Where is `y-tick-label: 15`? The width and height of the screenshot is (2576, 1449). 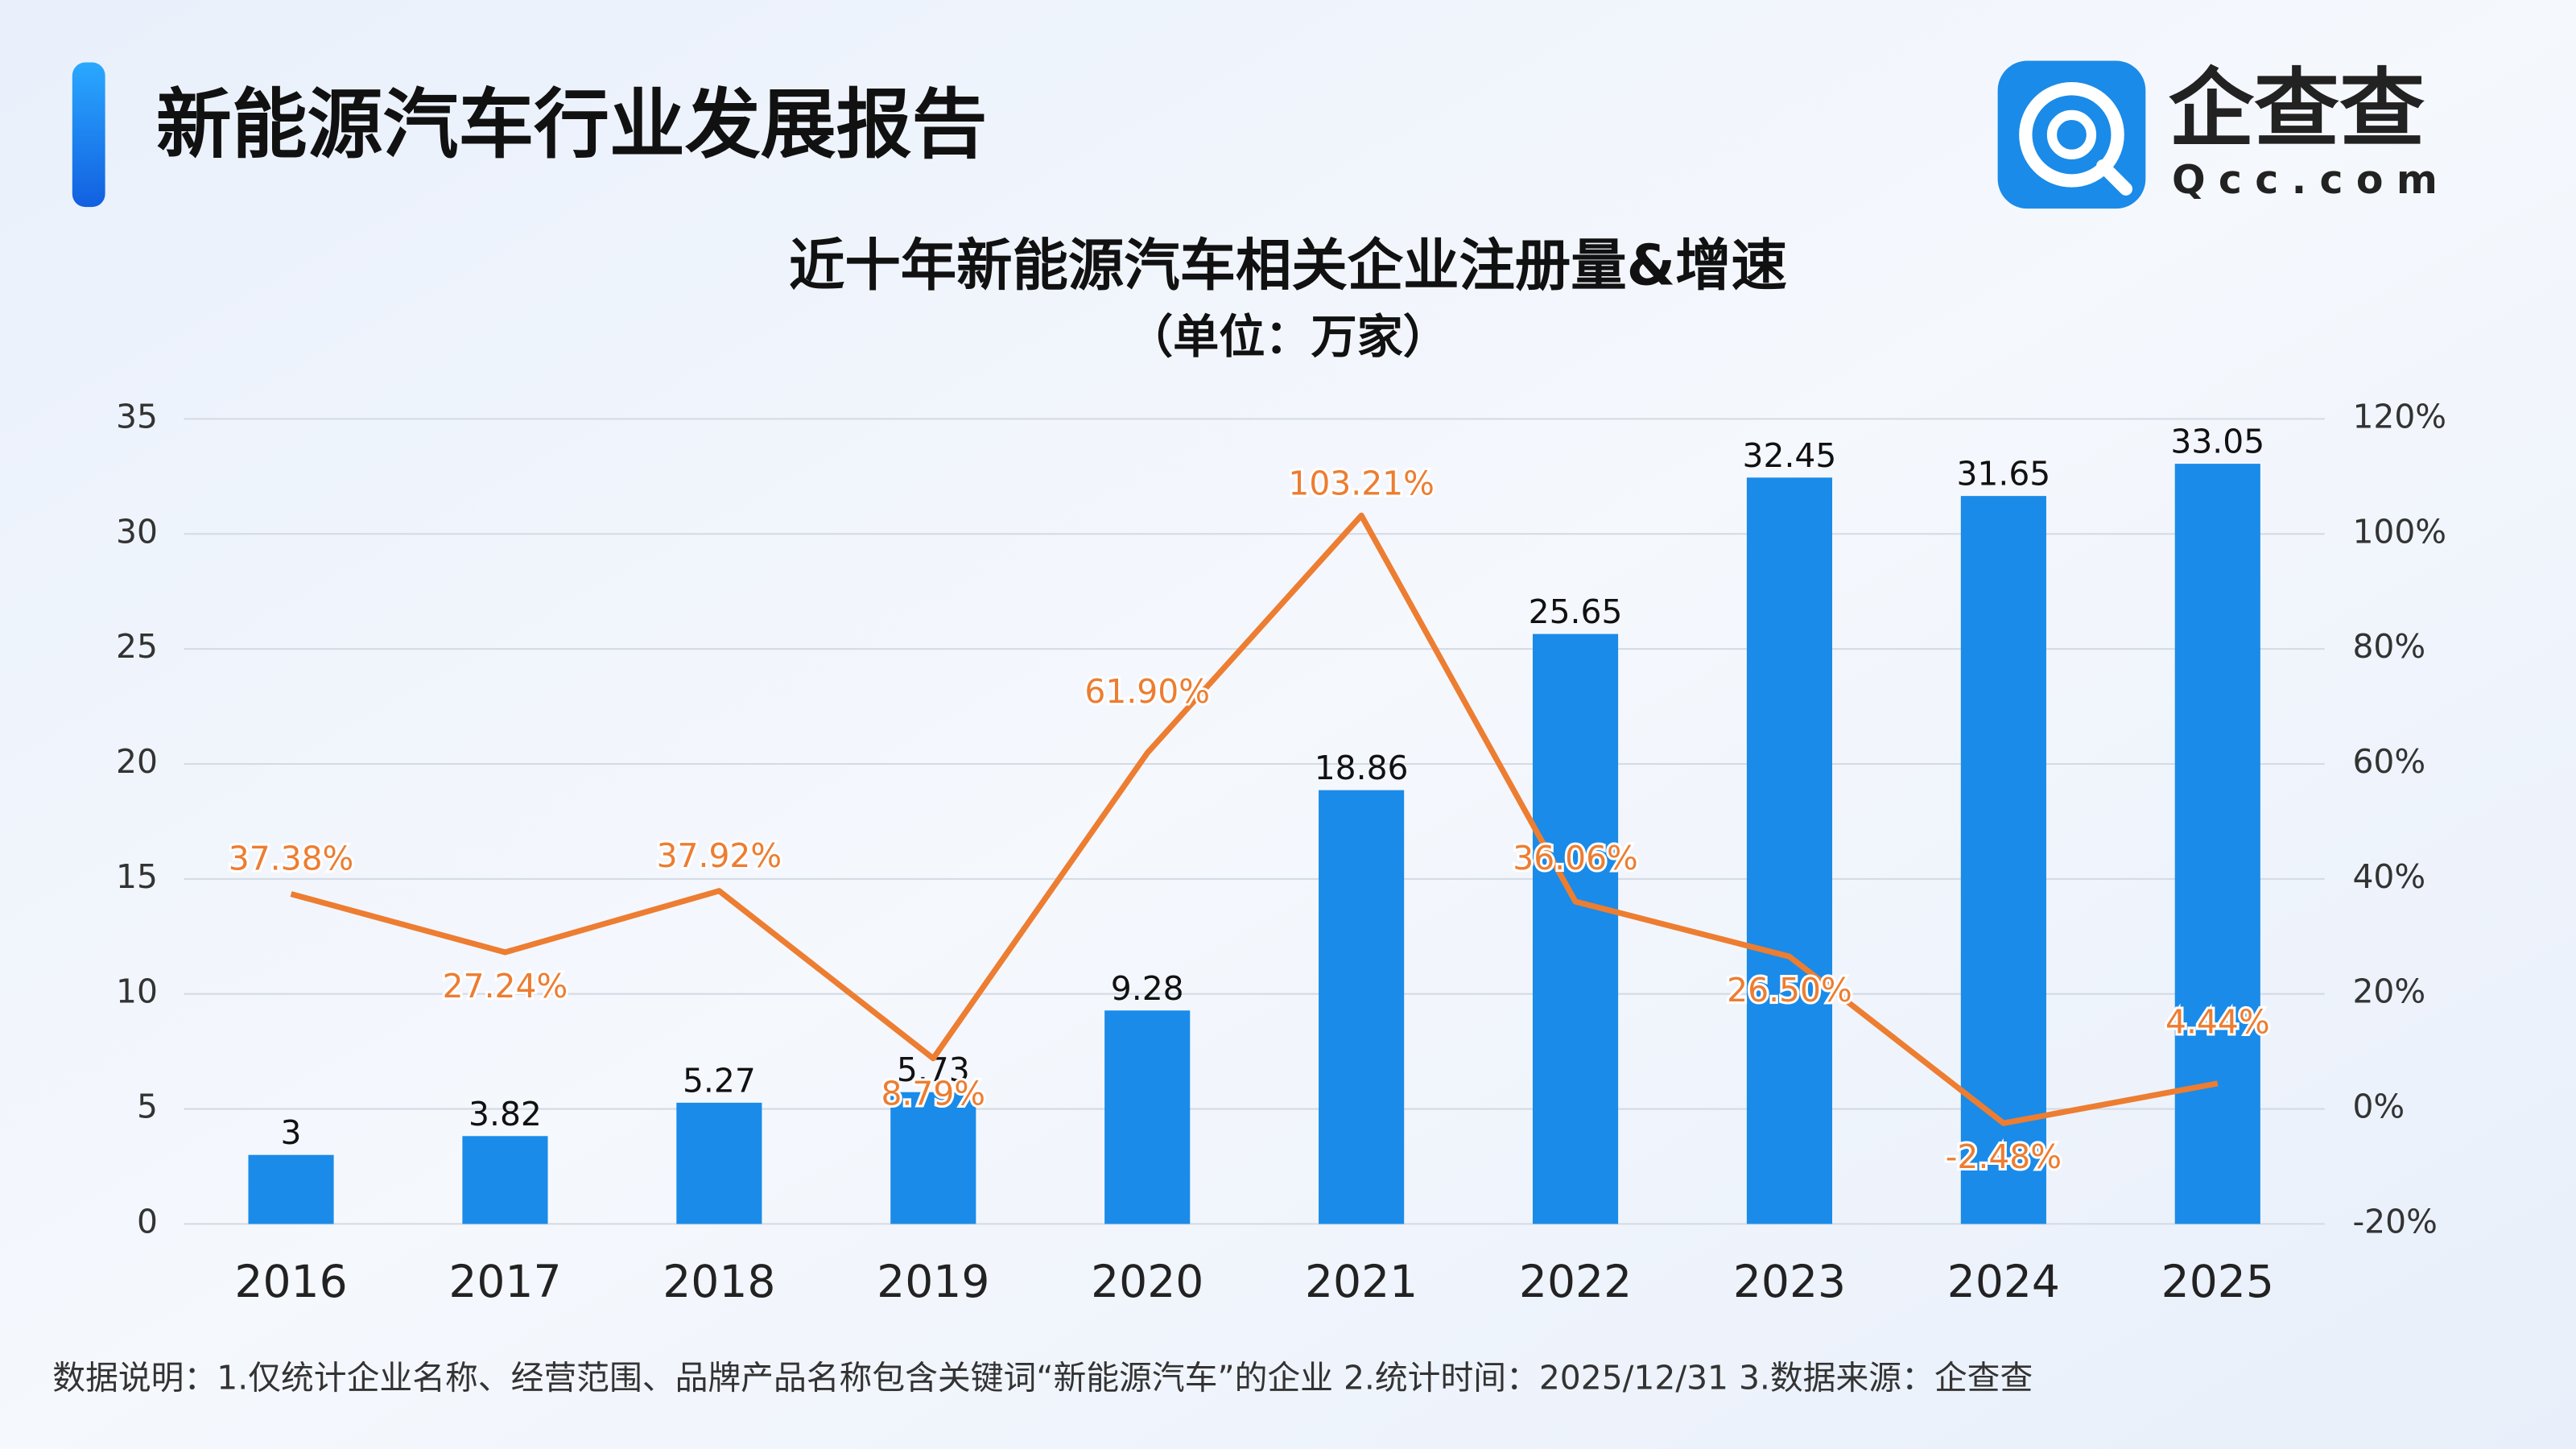
y-tick-label: 15 is located at coordinates (137, 876).